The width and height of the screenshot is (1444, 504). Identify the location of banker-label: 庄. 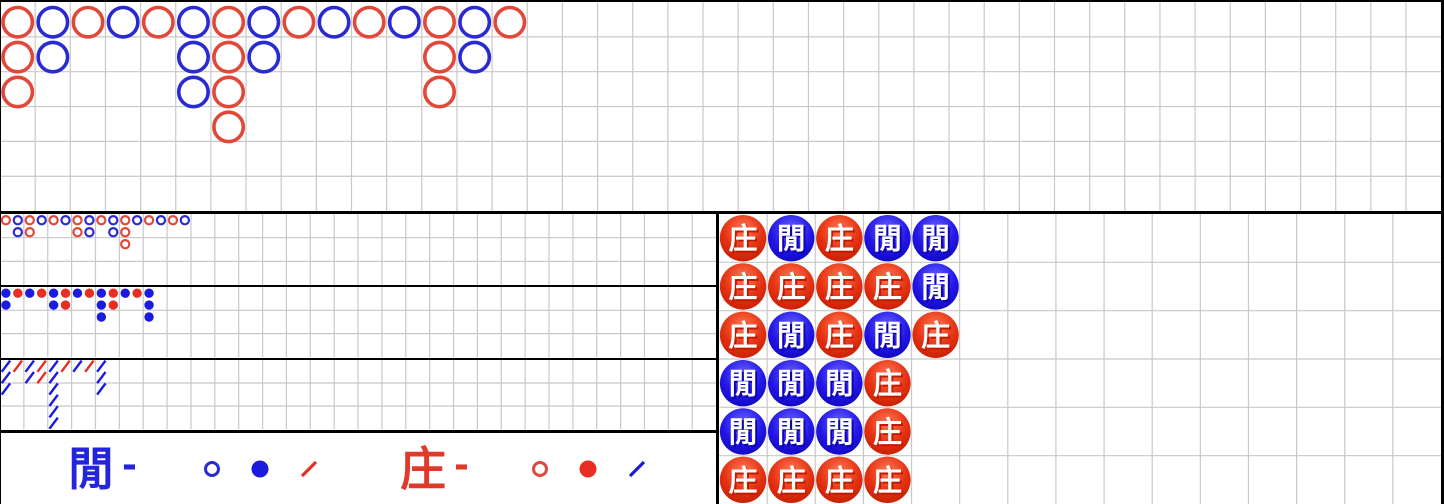
(423, 468).